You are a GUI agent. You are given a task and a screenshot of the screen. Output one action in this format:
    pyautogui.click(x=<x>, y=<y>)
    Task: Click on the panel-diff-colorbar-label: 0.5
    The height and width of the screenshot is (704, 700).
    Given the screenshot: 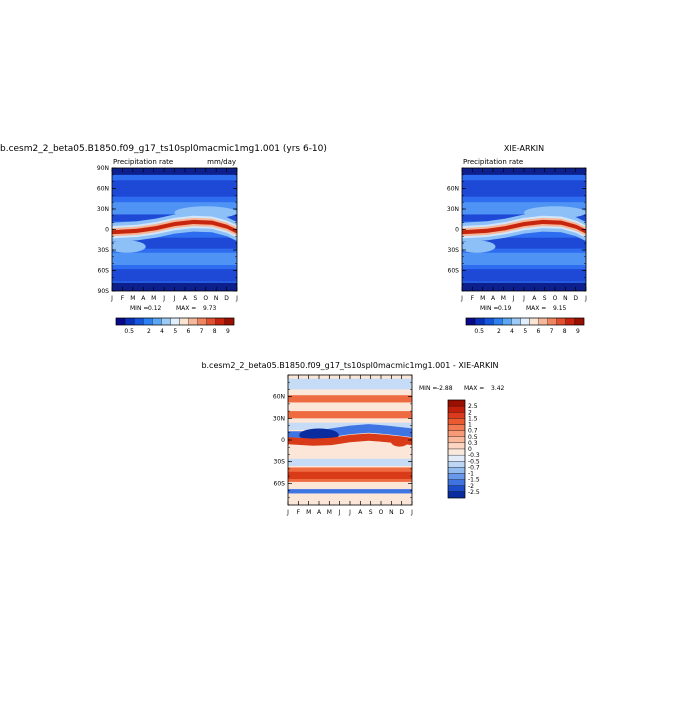 What is the action you would take?
    pyautogui.click(x=473, y=437)
    